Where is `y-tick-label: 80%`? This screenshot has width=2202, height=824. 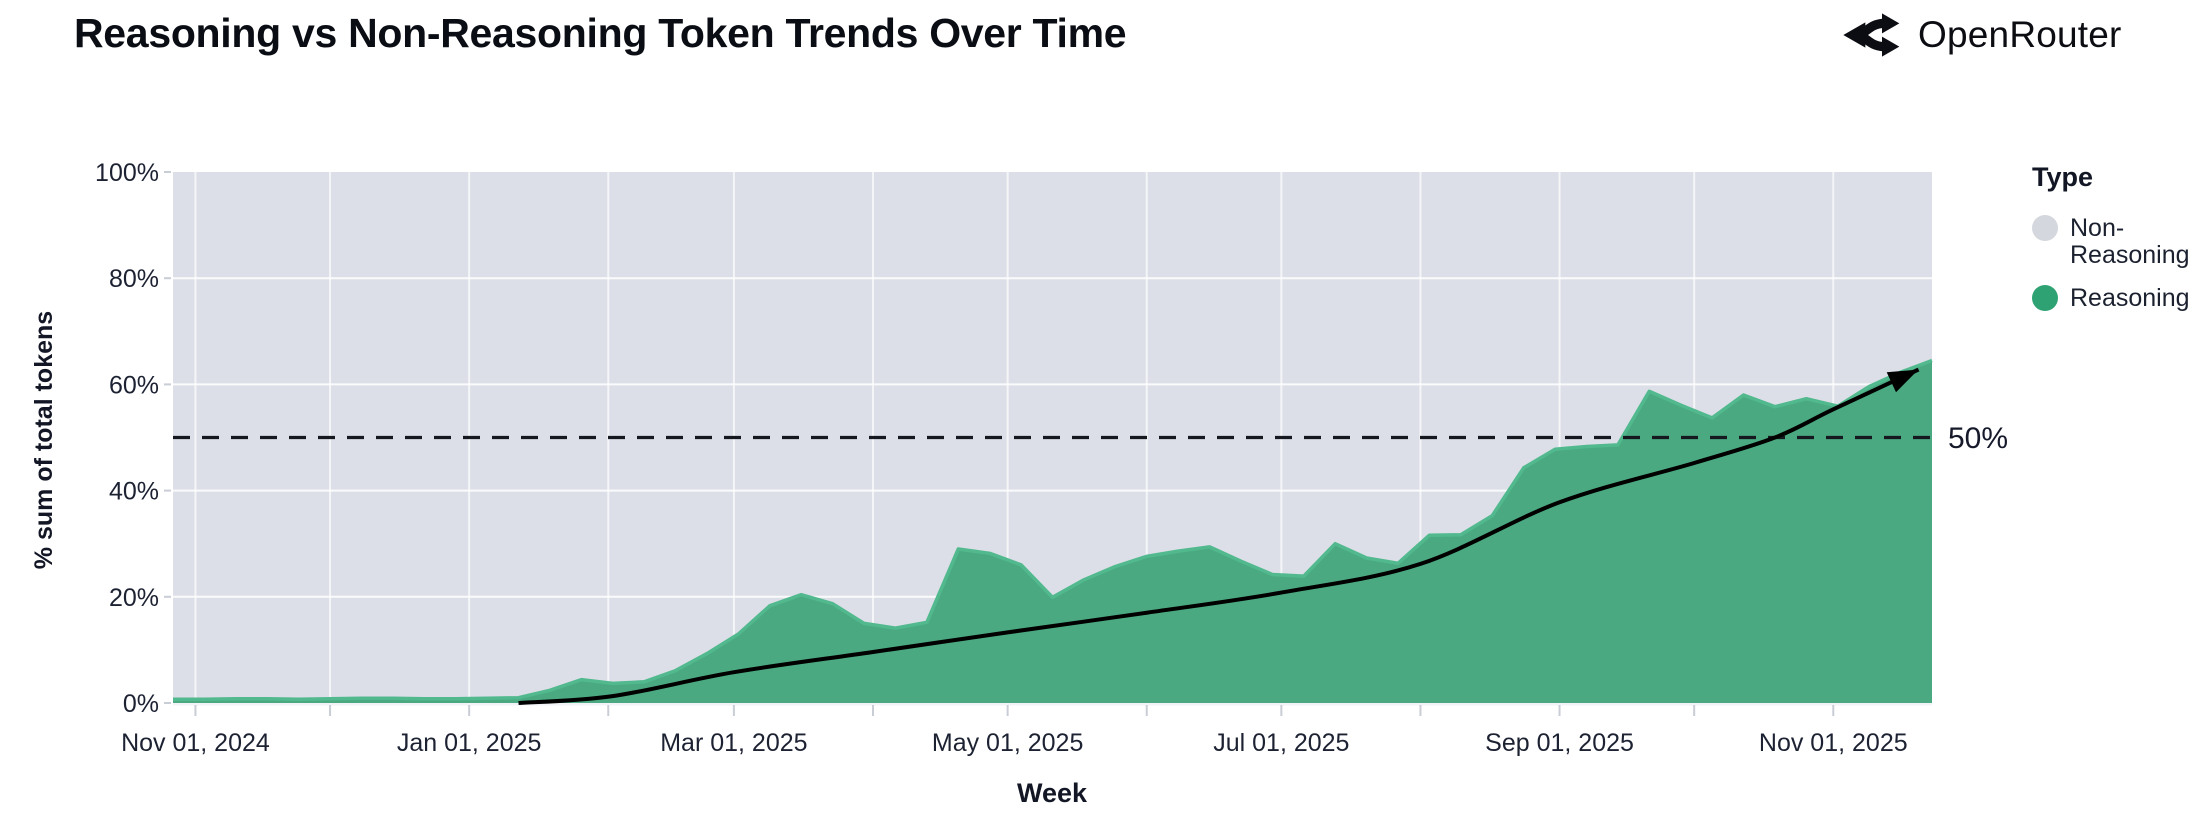
y-tick-label: 80% is located at coordinates (134, 279).